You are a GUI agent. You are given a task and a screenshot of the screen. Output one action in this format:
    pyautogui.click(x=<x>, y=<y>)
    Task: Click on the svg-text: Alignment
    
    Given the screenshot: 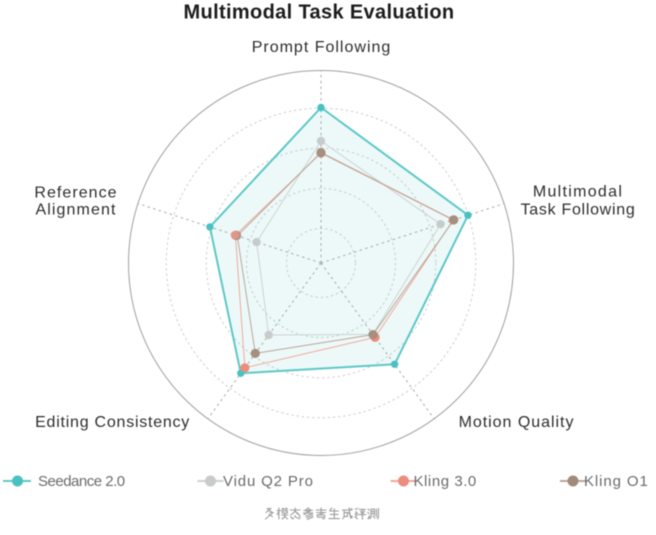 What is the action you would take?
    pyautogui.click(x=75, y=210)
    